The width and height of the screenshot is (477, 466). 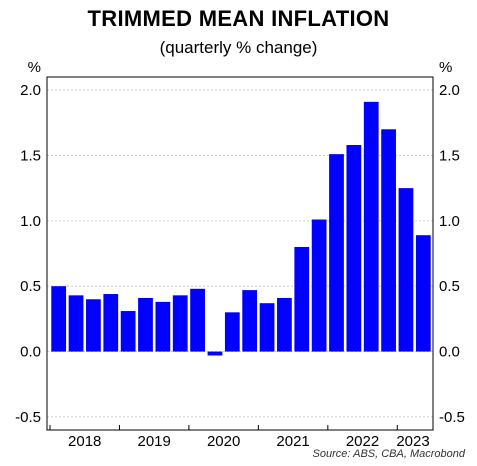 I want to click on y-tick-label-right: 0.0, so click(x=449, y=352).